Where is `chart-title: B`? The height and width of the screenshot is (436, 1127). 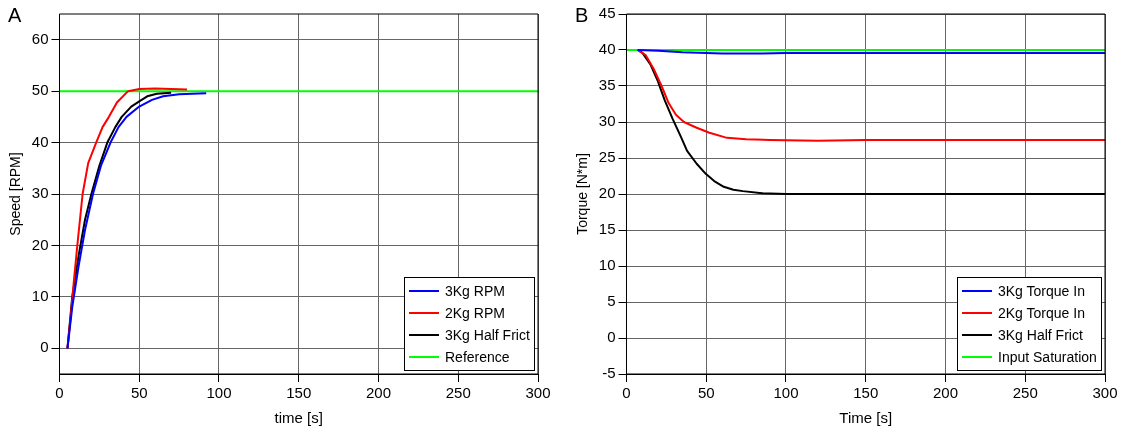
chart-title: B is located at coordinates (582, 15).